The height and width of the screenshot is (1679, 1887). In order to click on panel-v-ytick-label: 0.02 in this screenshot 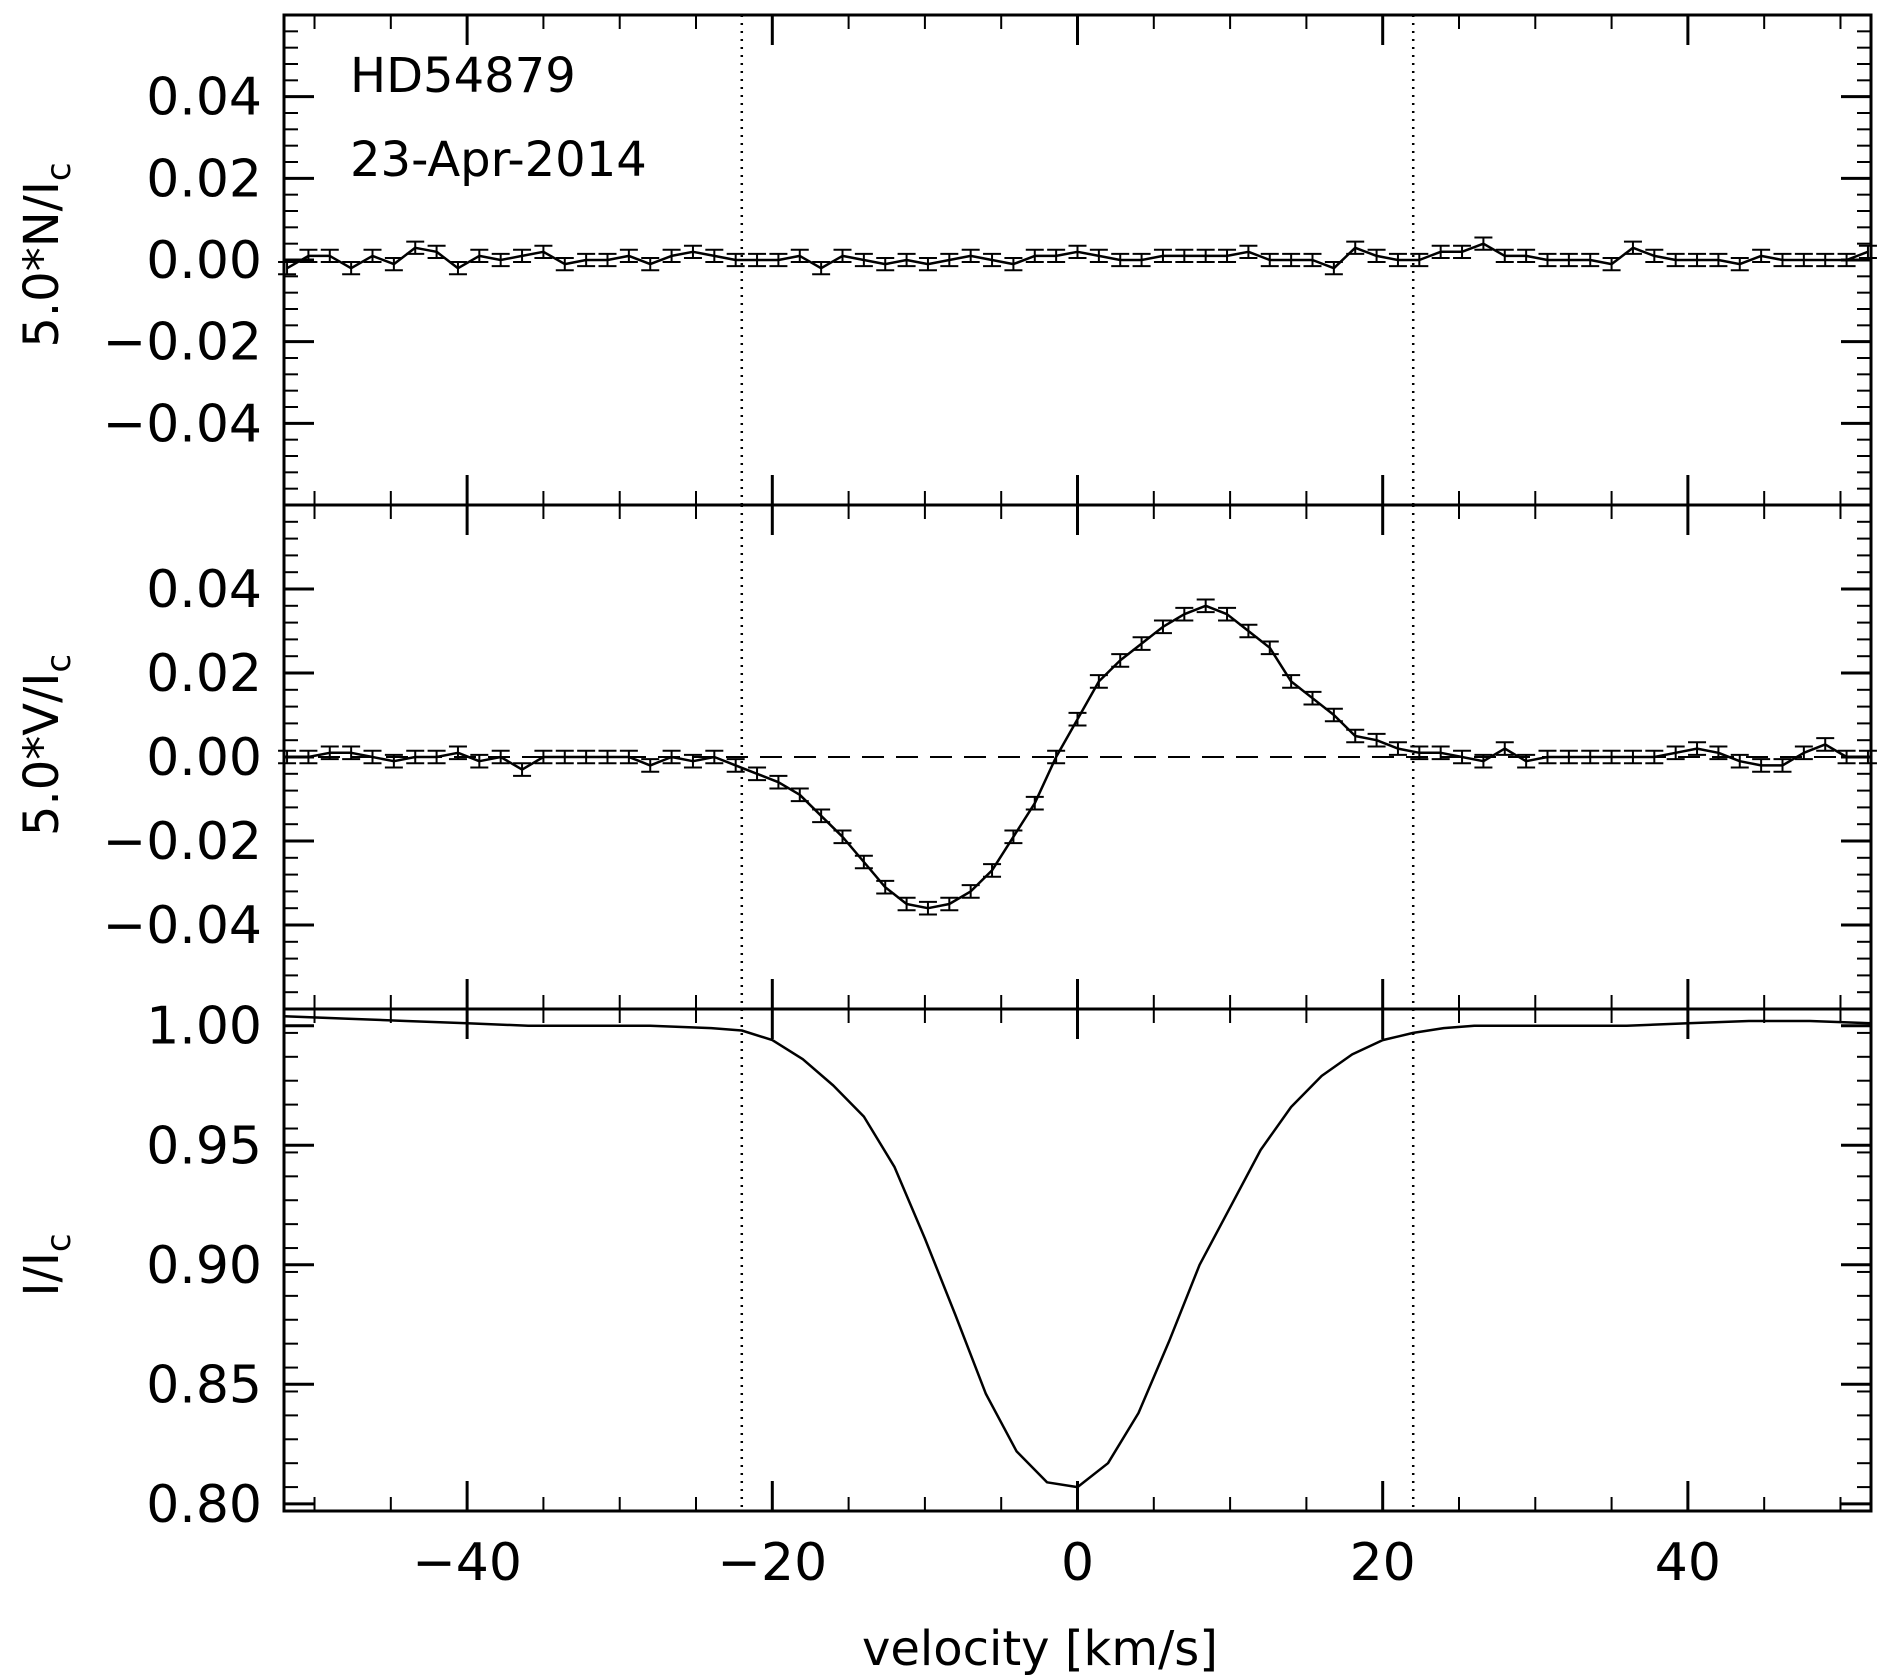, I will do `click(204, 674)`.